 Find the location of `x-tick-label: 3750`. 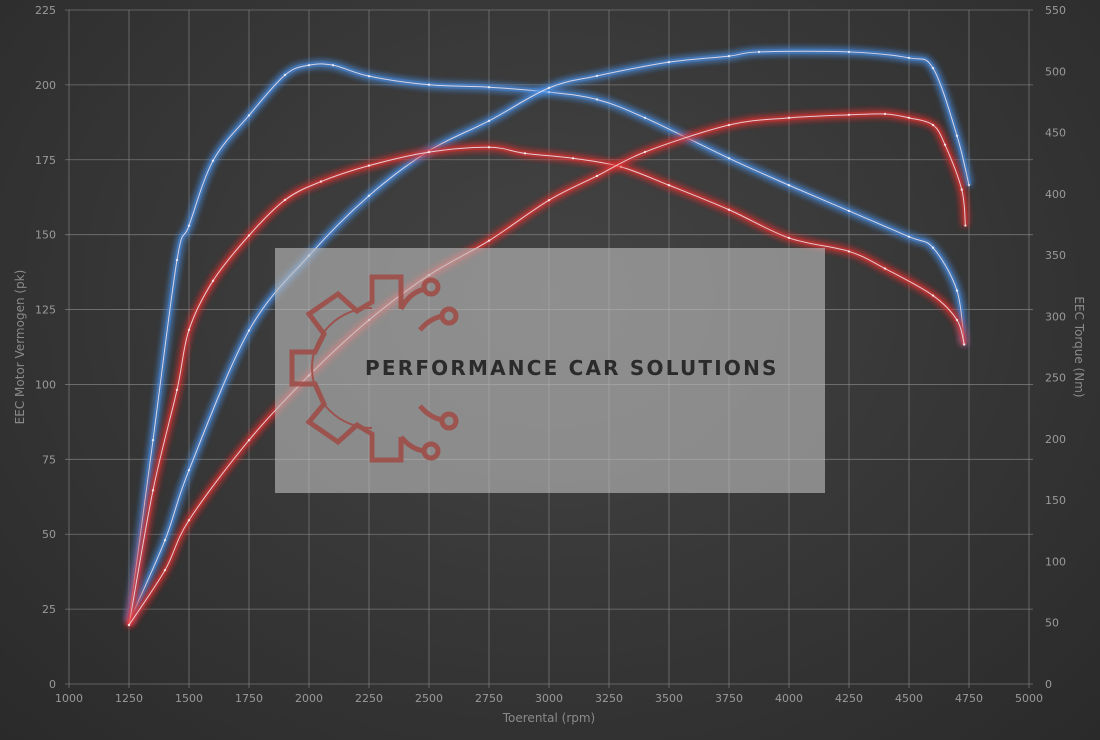

x-tick-label: 3750 is located at coordinates (729, 698).